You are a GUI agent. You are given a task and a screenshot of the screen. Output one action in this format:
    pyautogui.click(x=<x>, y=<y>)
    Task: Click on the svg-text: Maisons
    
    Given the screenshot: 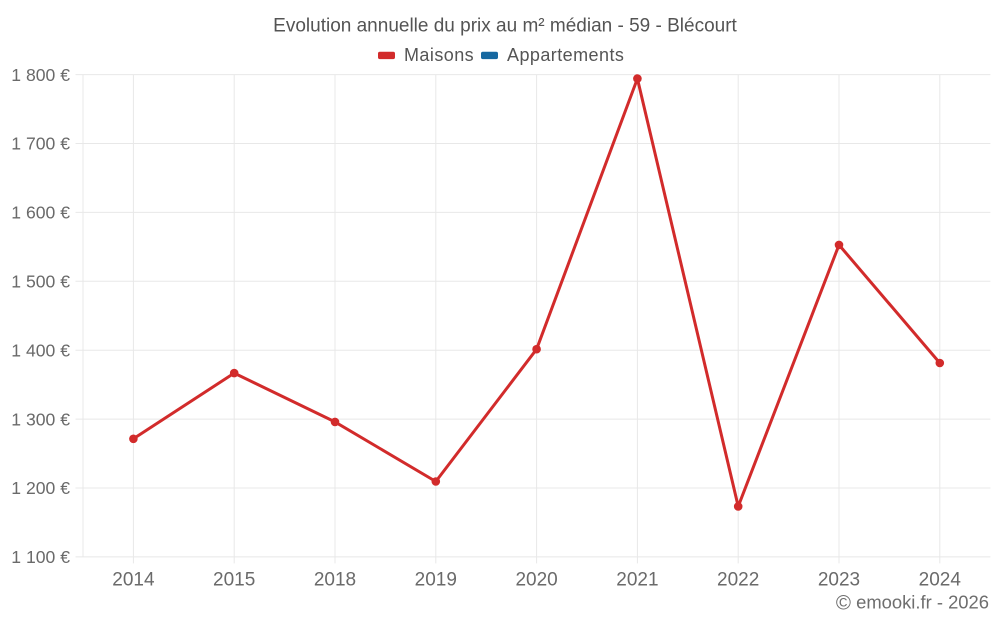 What is the action you would take?
    pyautogui.click(x=439, y=55)
    